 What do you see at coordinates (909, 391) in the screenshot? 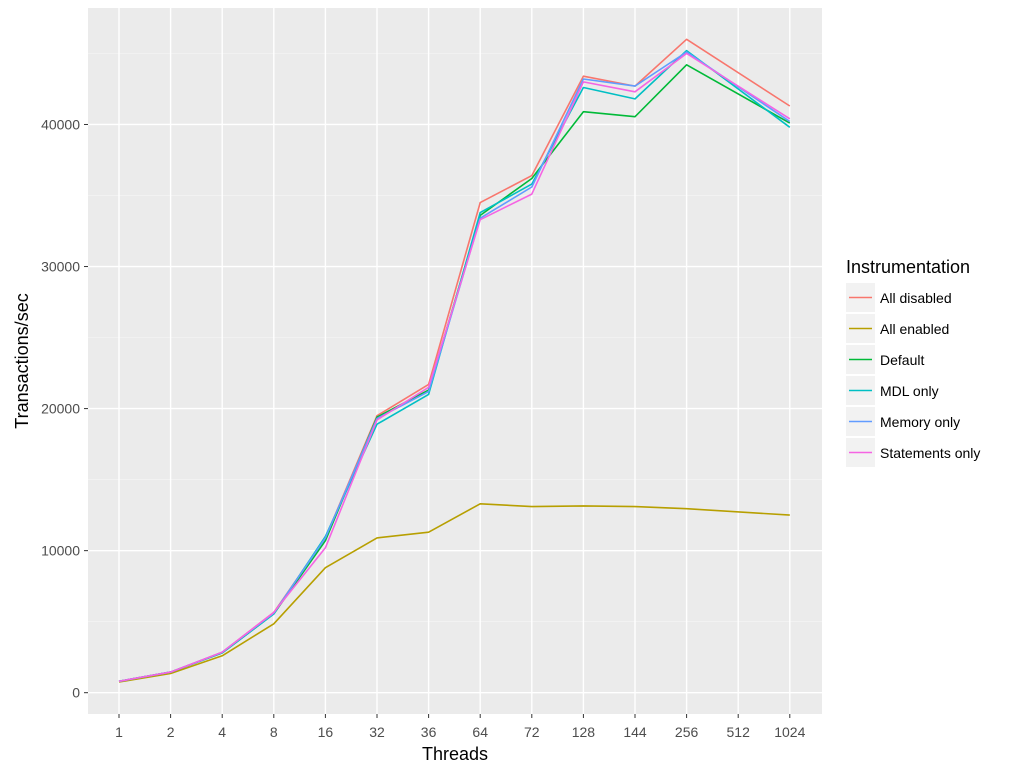
I see `legend-label: MDL only` at bounding box center [909, 391].